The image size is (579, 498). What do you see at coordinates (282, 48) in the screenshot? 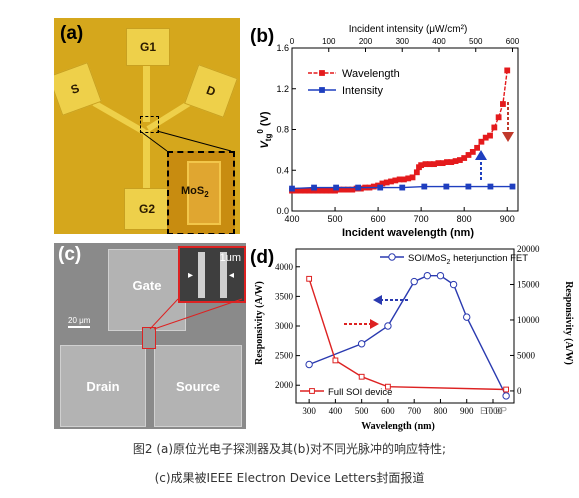
I see `b-y-tick-label: 1.6` at bounding box center [282, 48].